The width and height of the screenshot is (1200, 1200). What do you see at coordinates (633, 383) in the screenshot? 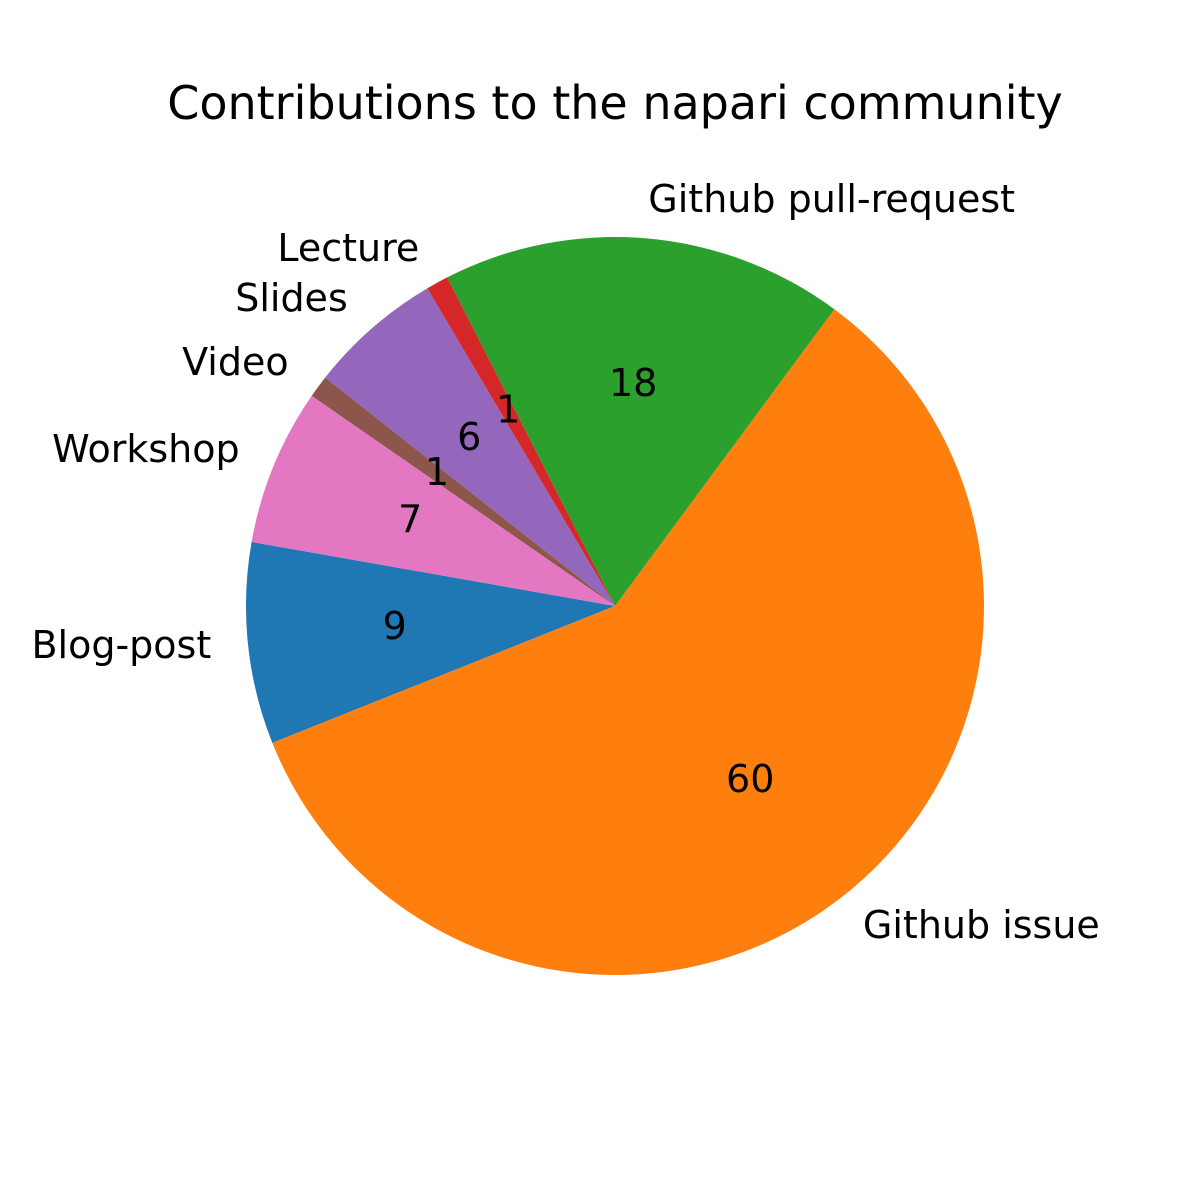
I see `value-label-github-pull-request: 18` at bounding box center [633, 383].